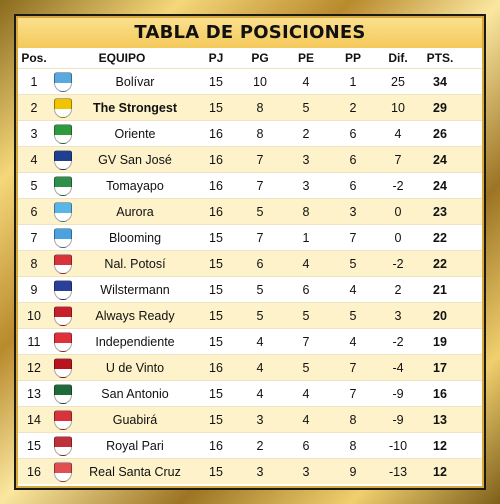  I want to click on row-goal-diff: -13, so click(398, 471).